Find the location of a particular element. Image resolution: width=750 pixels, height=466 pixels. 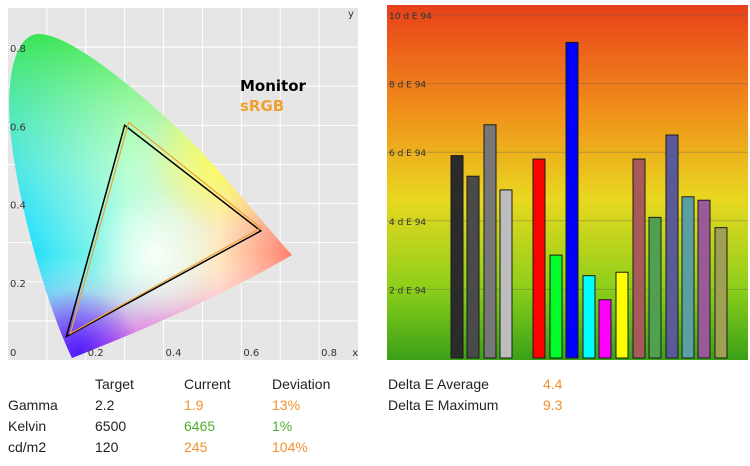

delta-e-average-value: 4.4 is located at coordinates (553, 384).